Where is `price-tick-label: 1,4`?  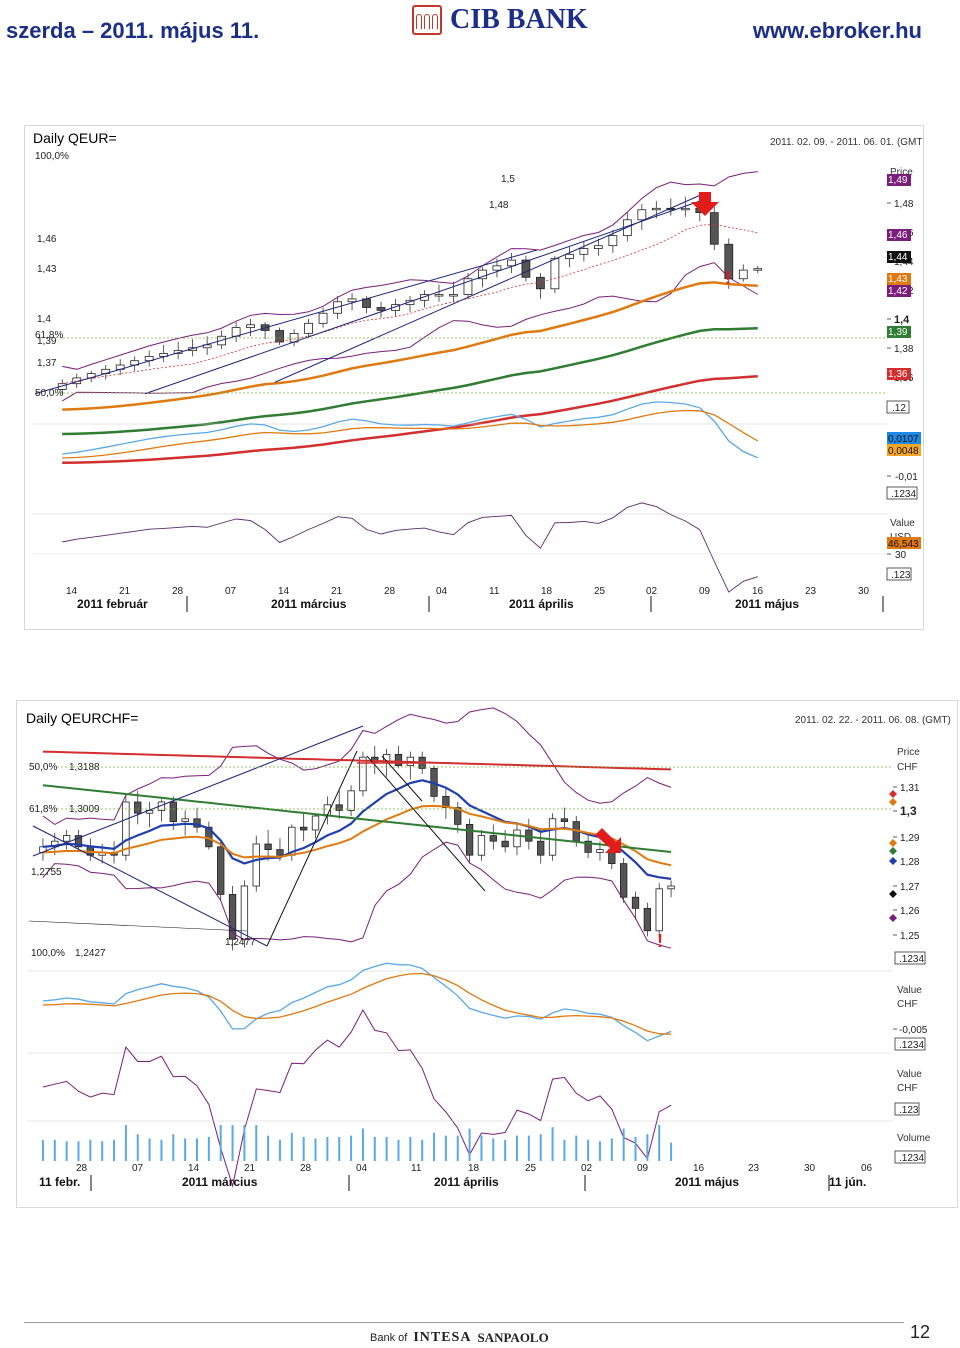 price-tick-label: 1,4 is located at coordinates (902, 320).